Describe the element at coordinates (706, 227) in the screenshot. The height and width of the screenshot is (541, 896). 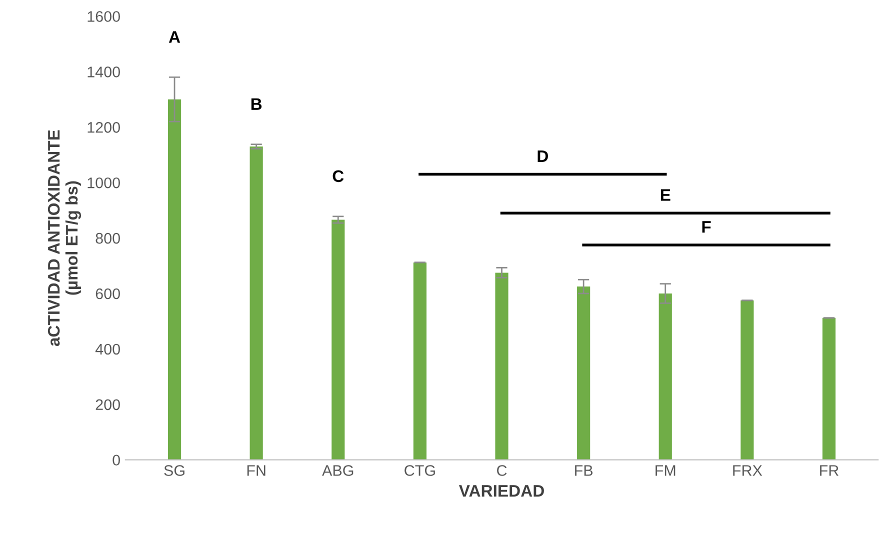
I see `annotation: F` at that location.